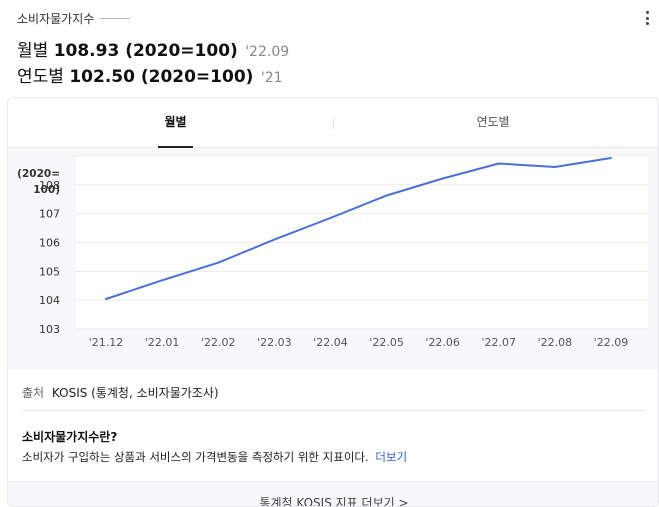  I want to click on y-tick-label: 104, so click(49, 300).